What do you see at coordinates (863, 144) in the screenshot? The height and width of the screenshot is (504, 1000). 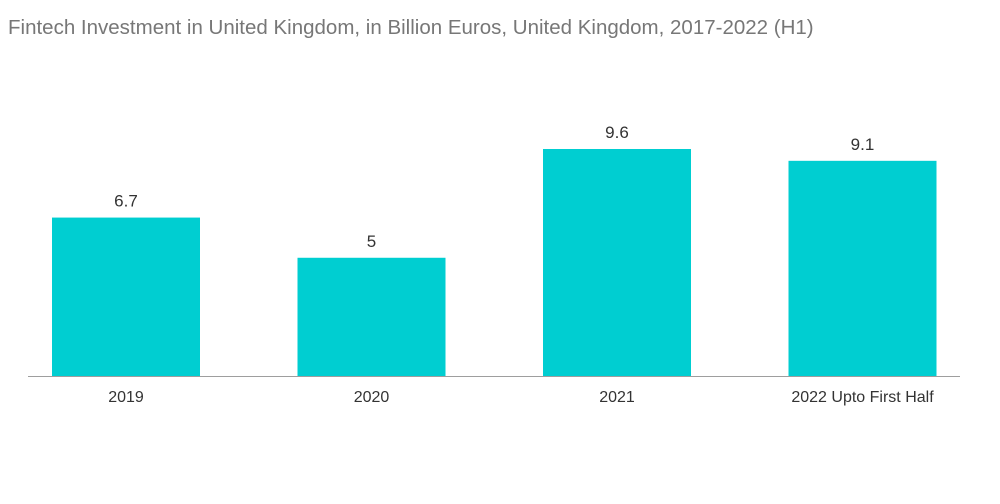 I see `data-label: 9.1` at bounding box center [863, 144].